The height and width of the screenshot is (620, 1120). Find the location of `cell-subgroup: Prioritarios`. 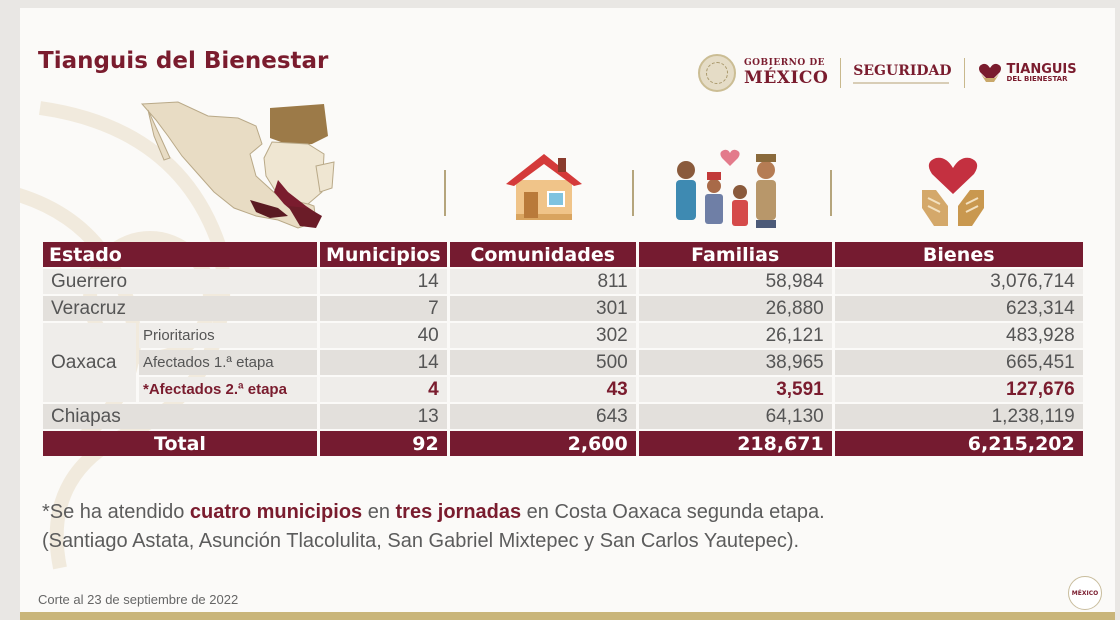

cell-subgroup: Prioritarios is located at coordinates (228, 335).